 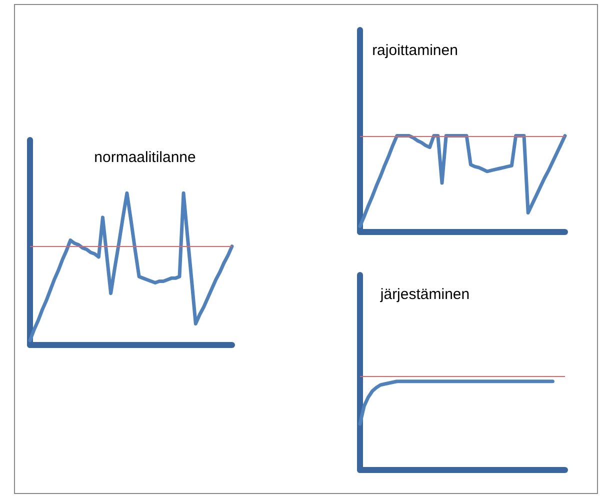 What do you see at coordinates (145, 157) in the screenshot?
I see `chart-title: normaalitilanne` at bounding box center [145, 157].